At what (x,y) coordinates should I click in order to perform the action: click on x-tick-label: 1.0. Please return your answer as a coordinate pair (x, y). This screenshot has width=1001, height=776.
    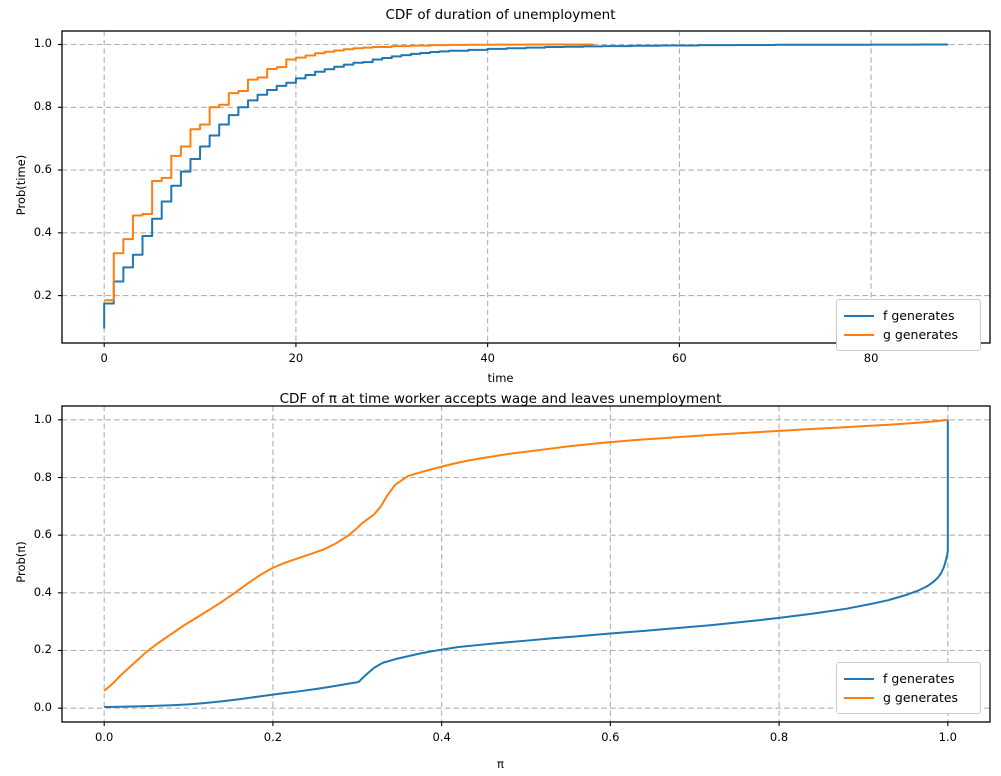
    Looking at the image, I should click on (947, 737).